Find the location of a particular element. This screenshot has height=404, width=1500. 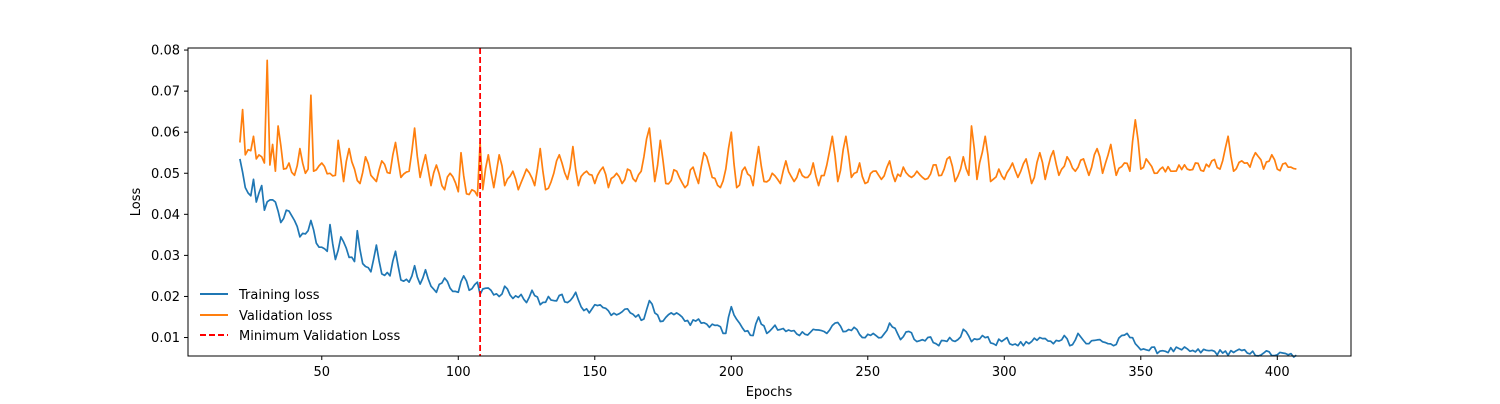

x-tick-label: 400 is located at coordinates (1277, 372).